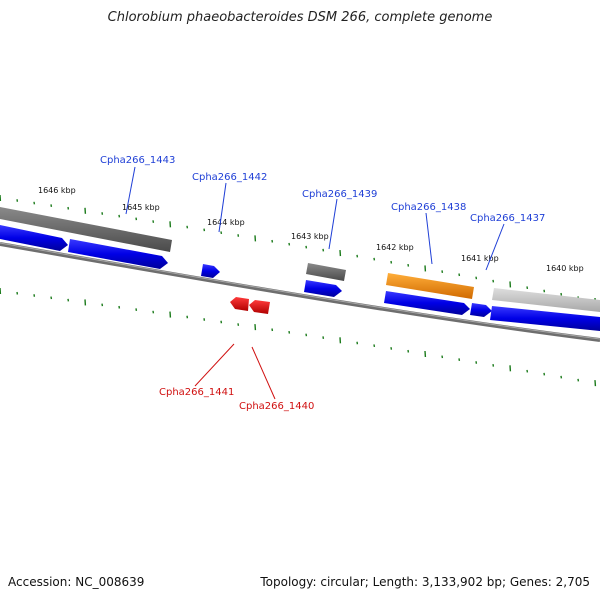 This screenshot has height=600, width=600. Describe the element at coordinates (196, 392) in the screenshot. I see `label-cpha266-1441: Cpha266_1441` at that location.